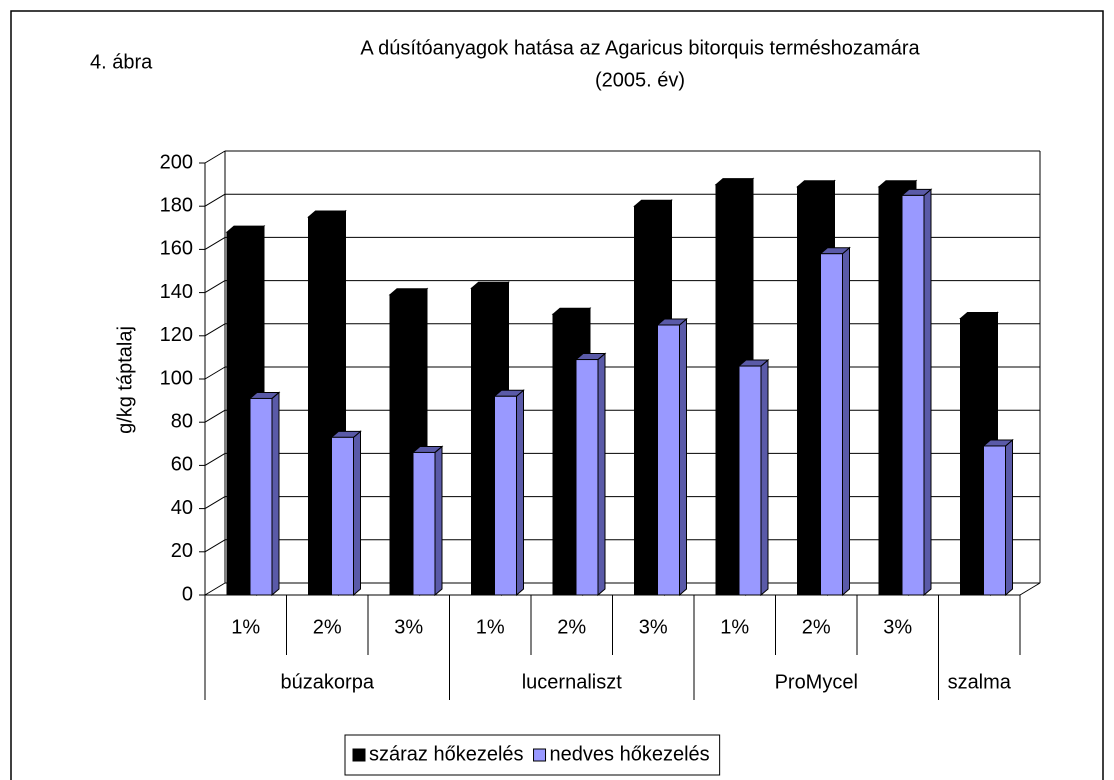  I want to click on y-tick-label: 40, so click(182, 508).